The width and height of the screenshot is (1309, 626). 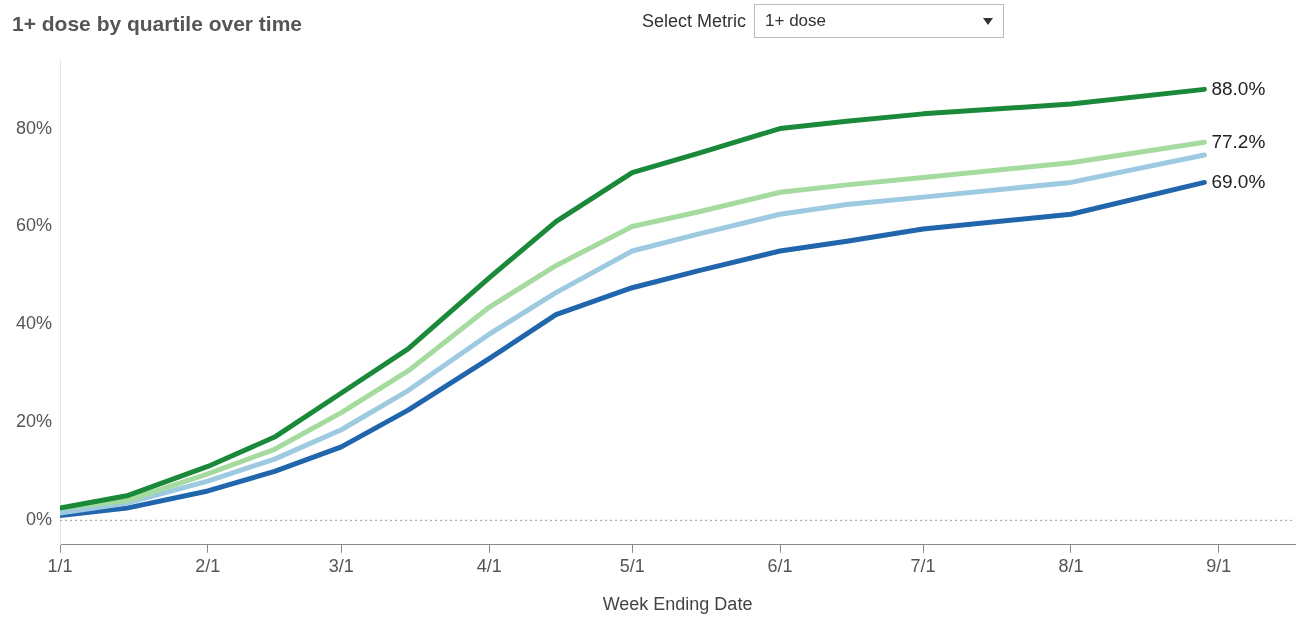 I want to click on y-tick-label: 40%, so click(x=34, y=323).